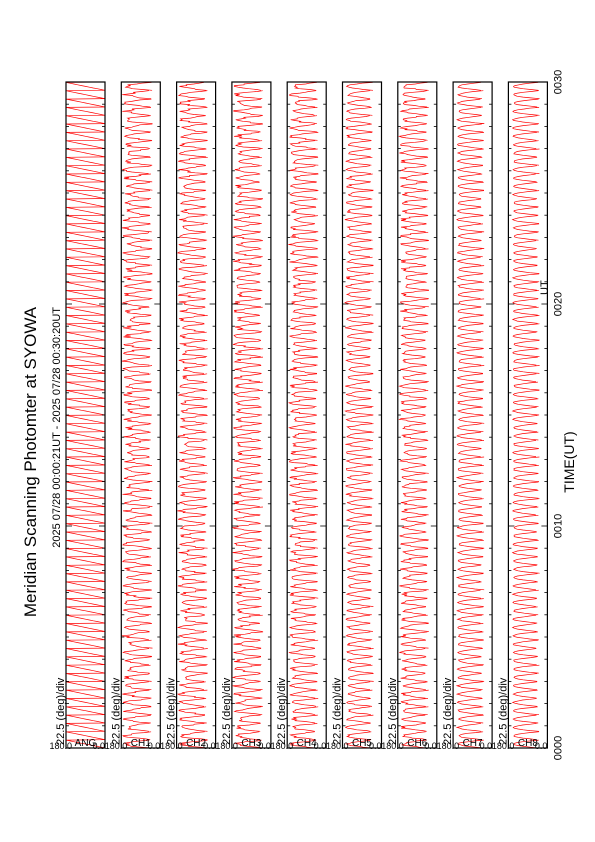  I want to click on channel-label: CH6, so click(417, 743).